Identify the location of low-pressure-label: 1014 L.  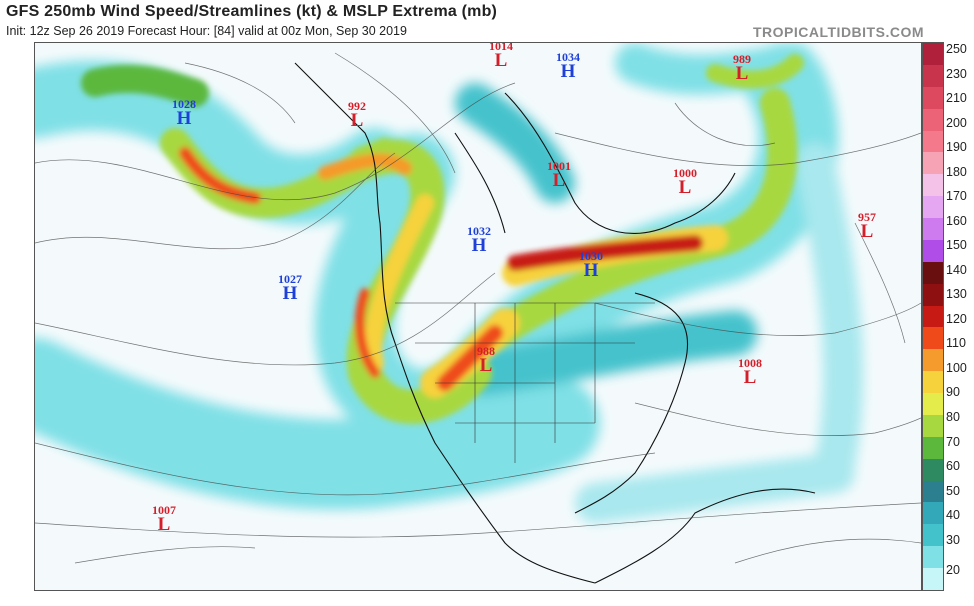
(501, 56).